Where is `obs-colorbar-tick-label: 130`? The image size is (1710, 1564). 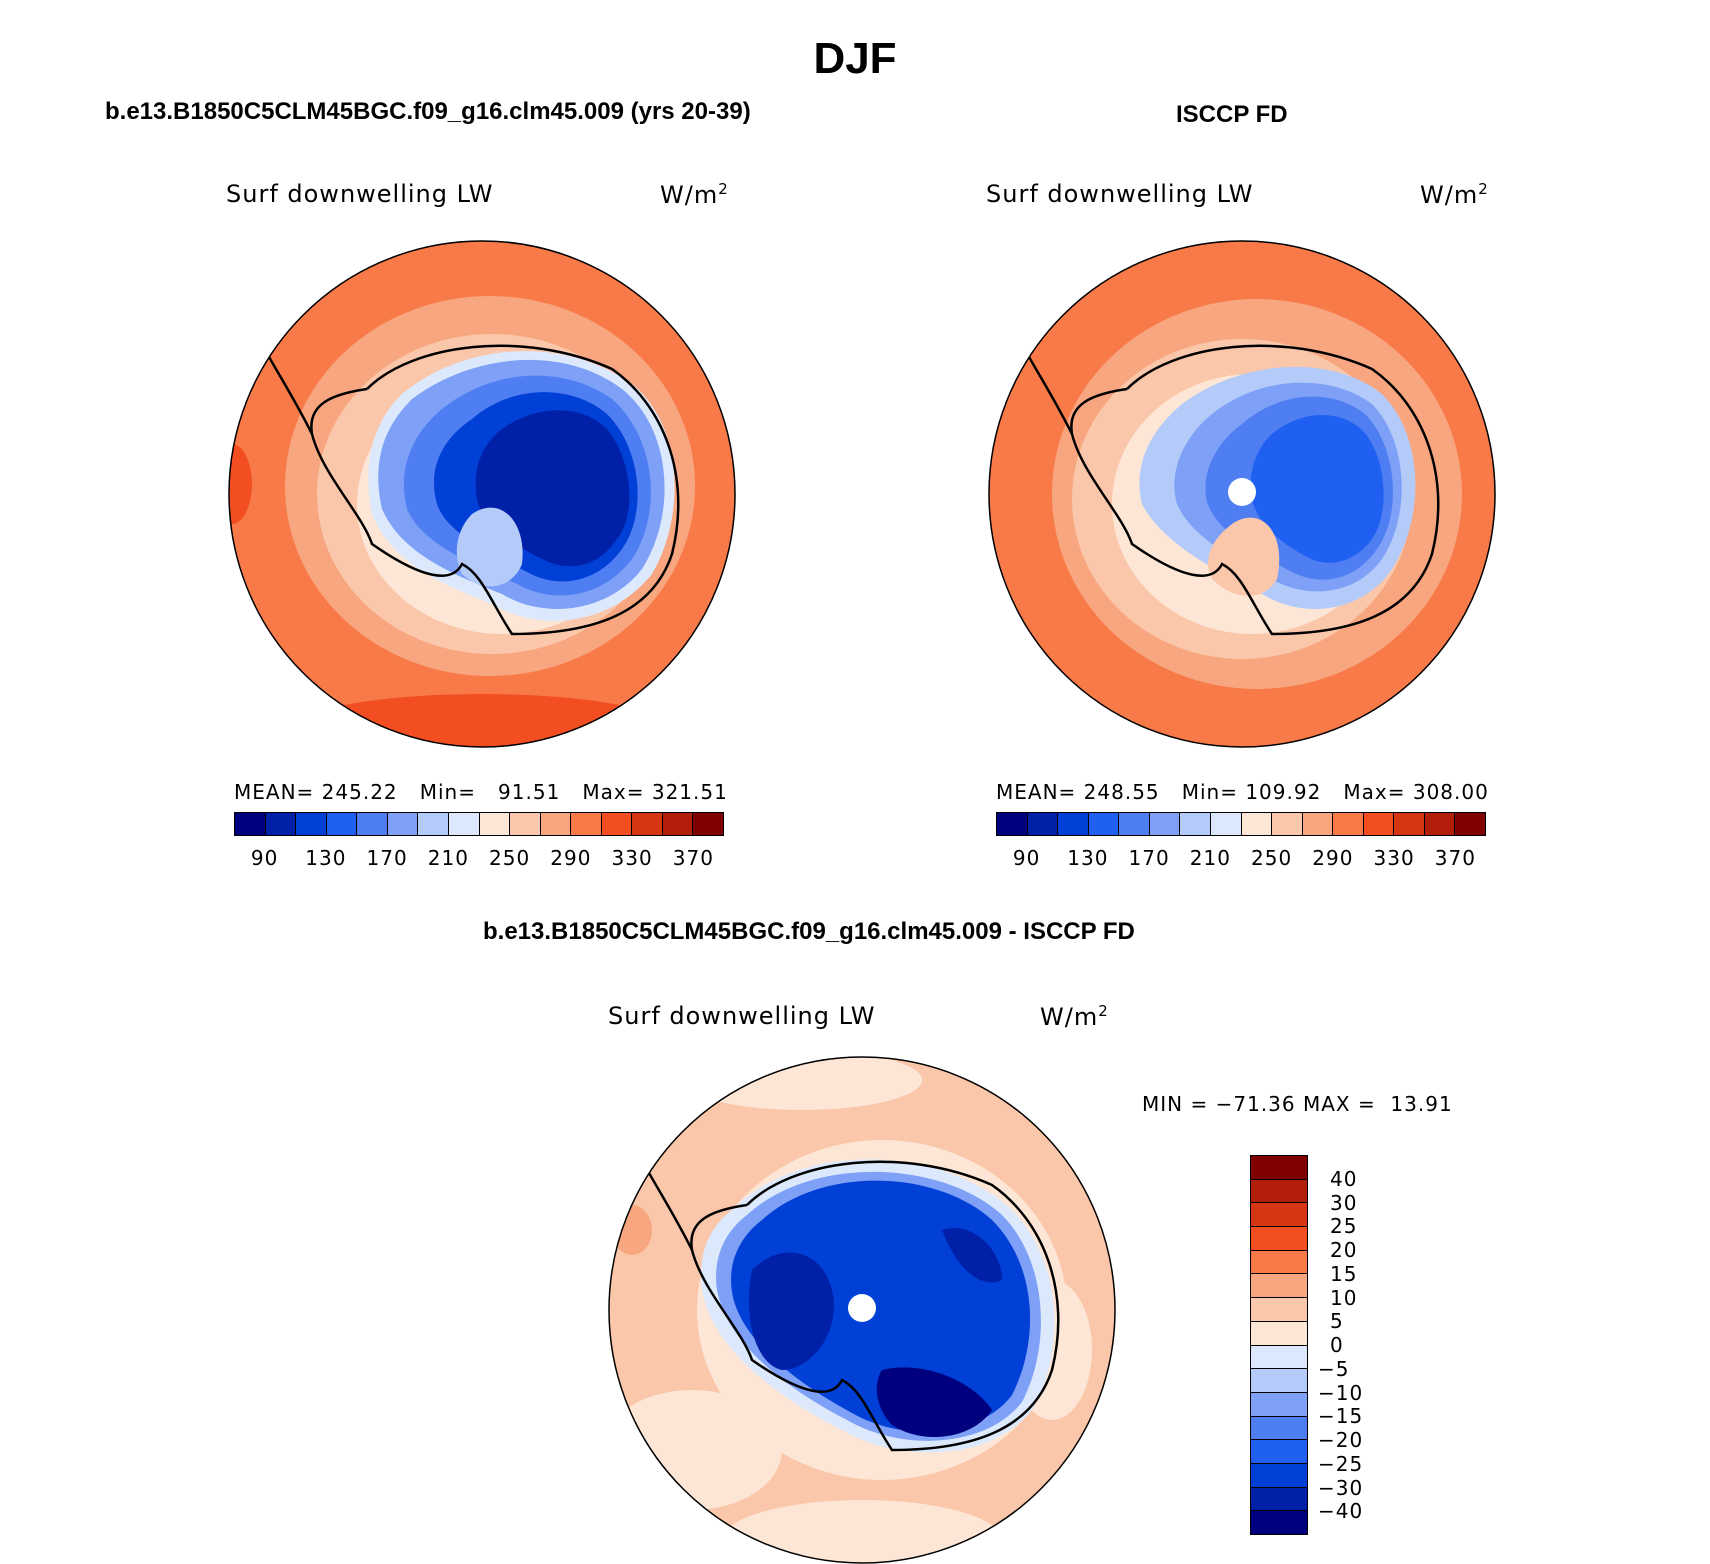 obs-colorbar-tick-label: 130 is located at coordinates (1088, 858).